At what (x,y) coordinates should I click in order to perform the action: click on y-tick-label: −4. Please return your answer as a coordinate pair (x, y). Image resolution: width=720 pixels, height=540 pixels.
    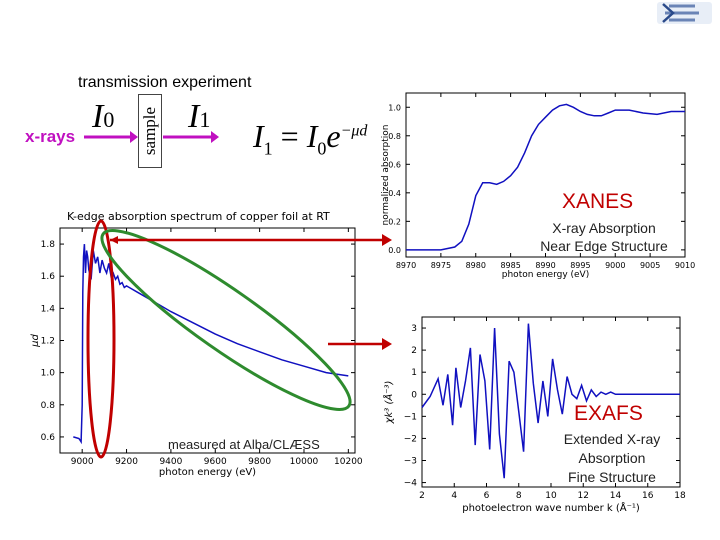
    Looking at the image, I should click on (411, 484).